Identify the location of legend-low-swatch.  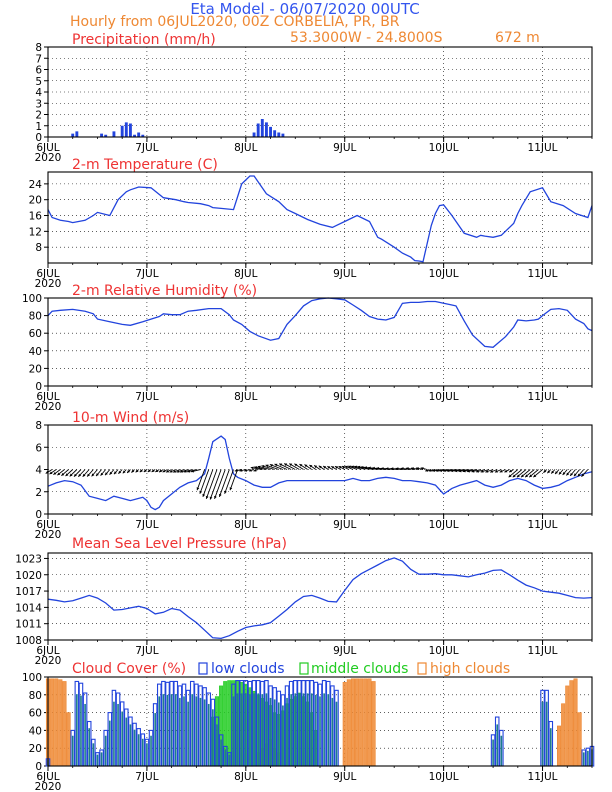
(203, 668).